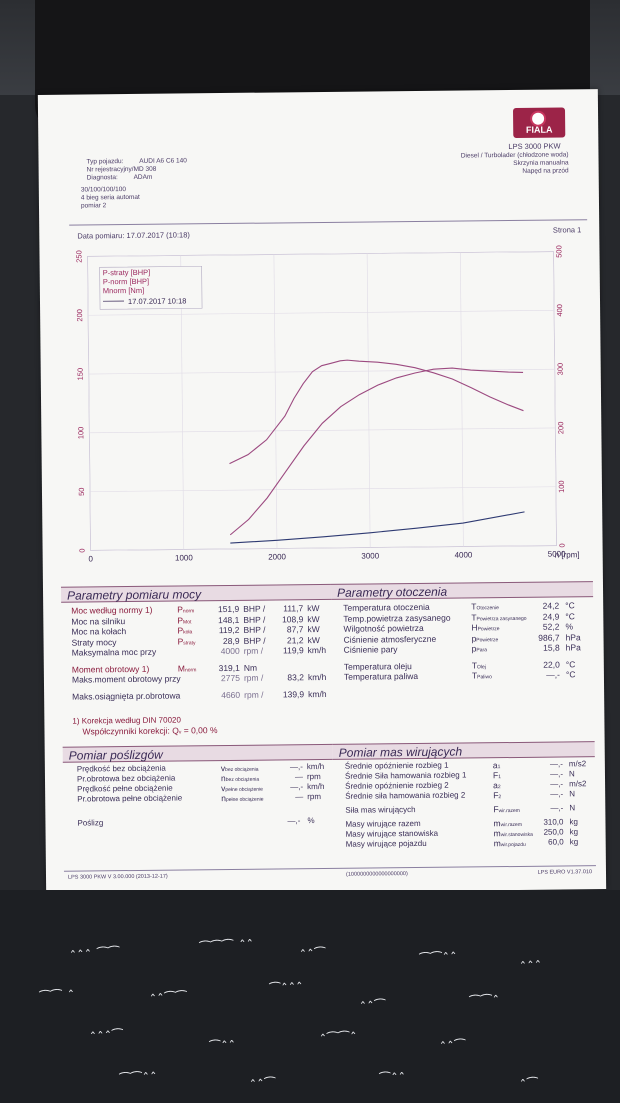 The height and width of the screenshot is (1103, 620). Describe the element at coordinates (405, 775) in the screenshot. I see `inertia-row-label: Średnie Siła hamowania rozbieg 1` at that location.